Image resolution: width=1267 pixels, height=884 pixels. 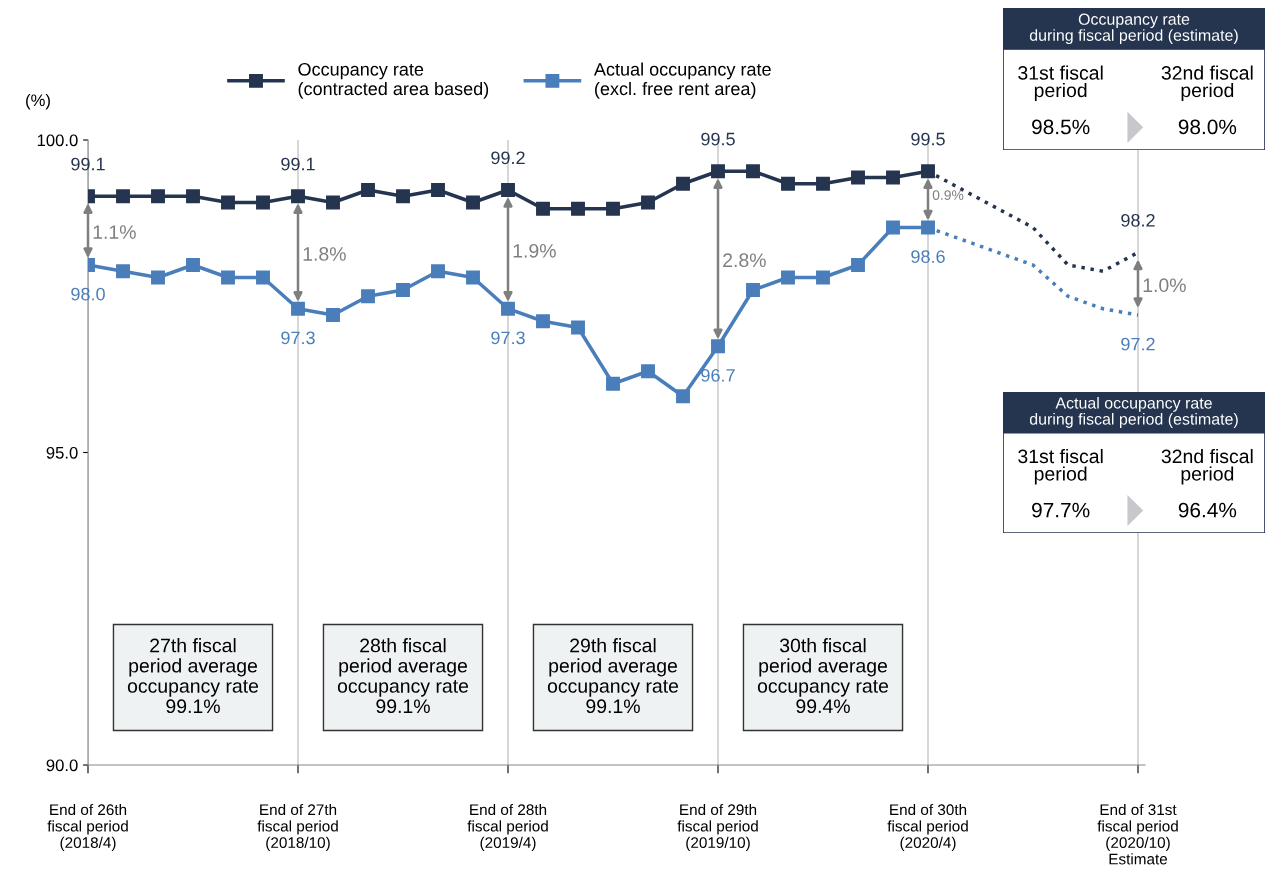 What do you see at coordinates (38, 101) in the screenshot?
I see `y-axis-title: (%)` at bounding box center [38, 101].